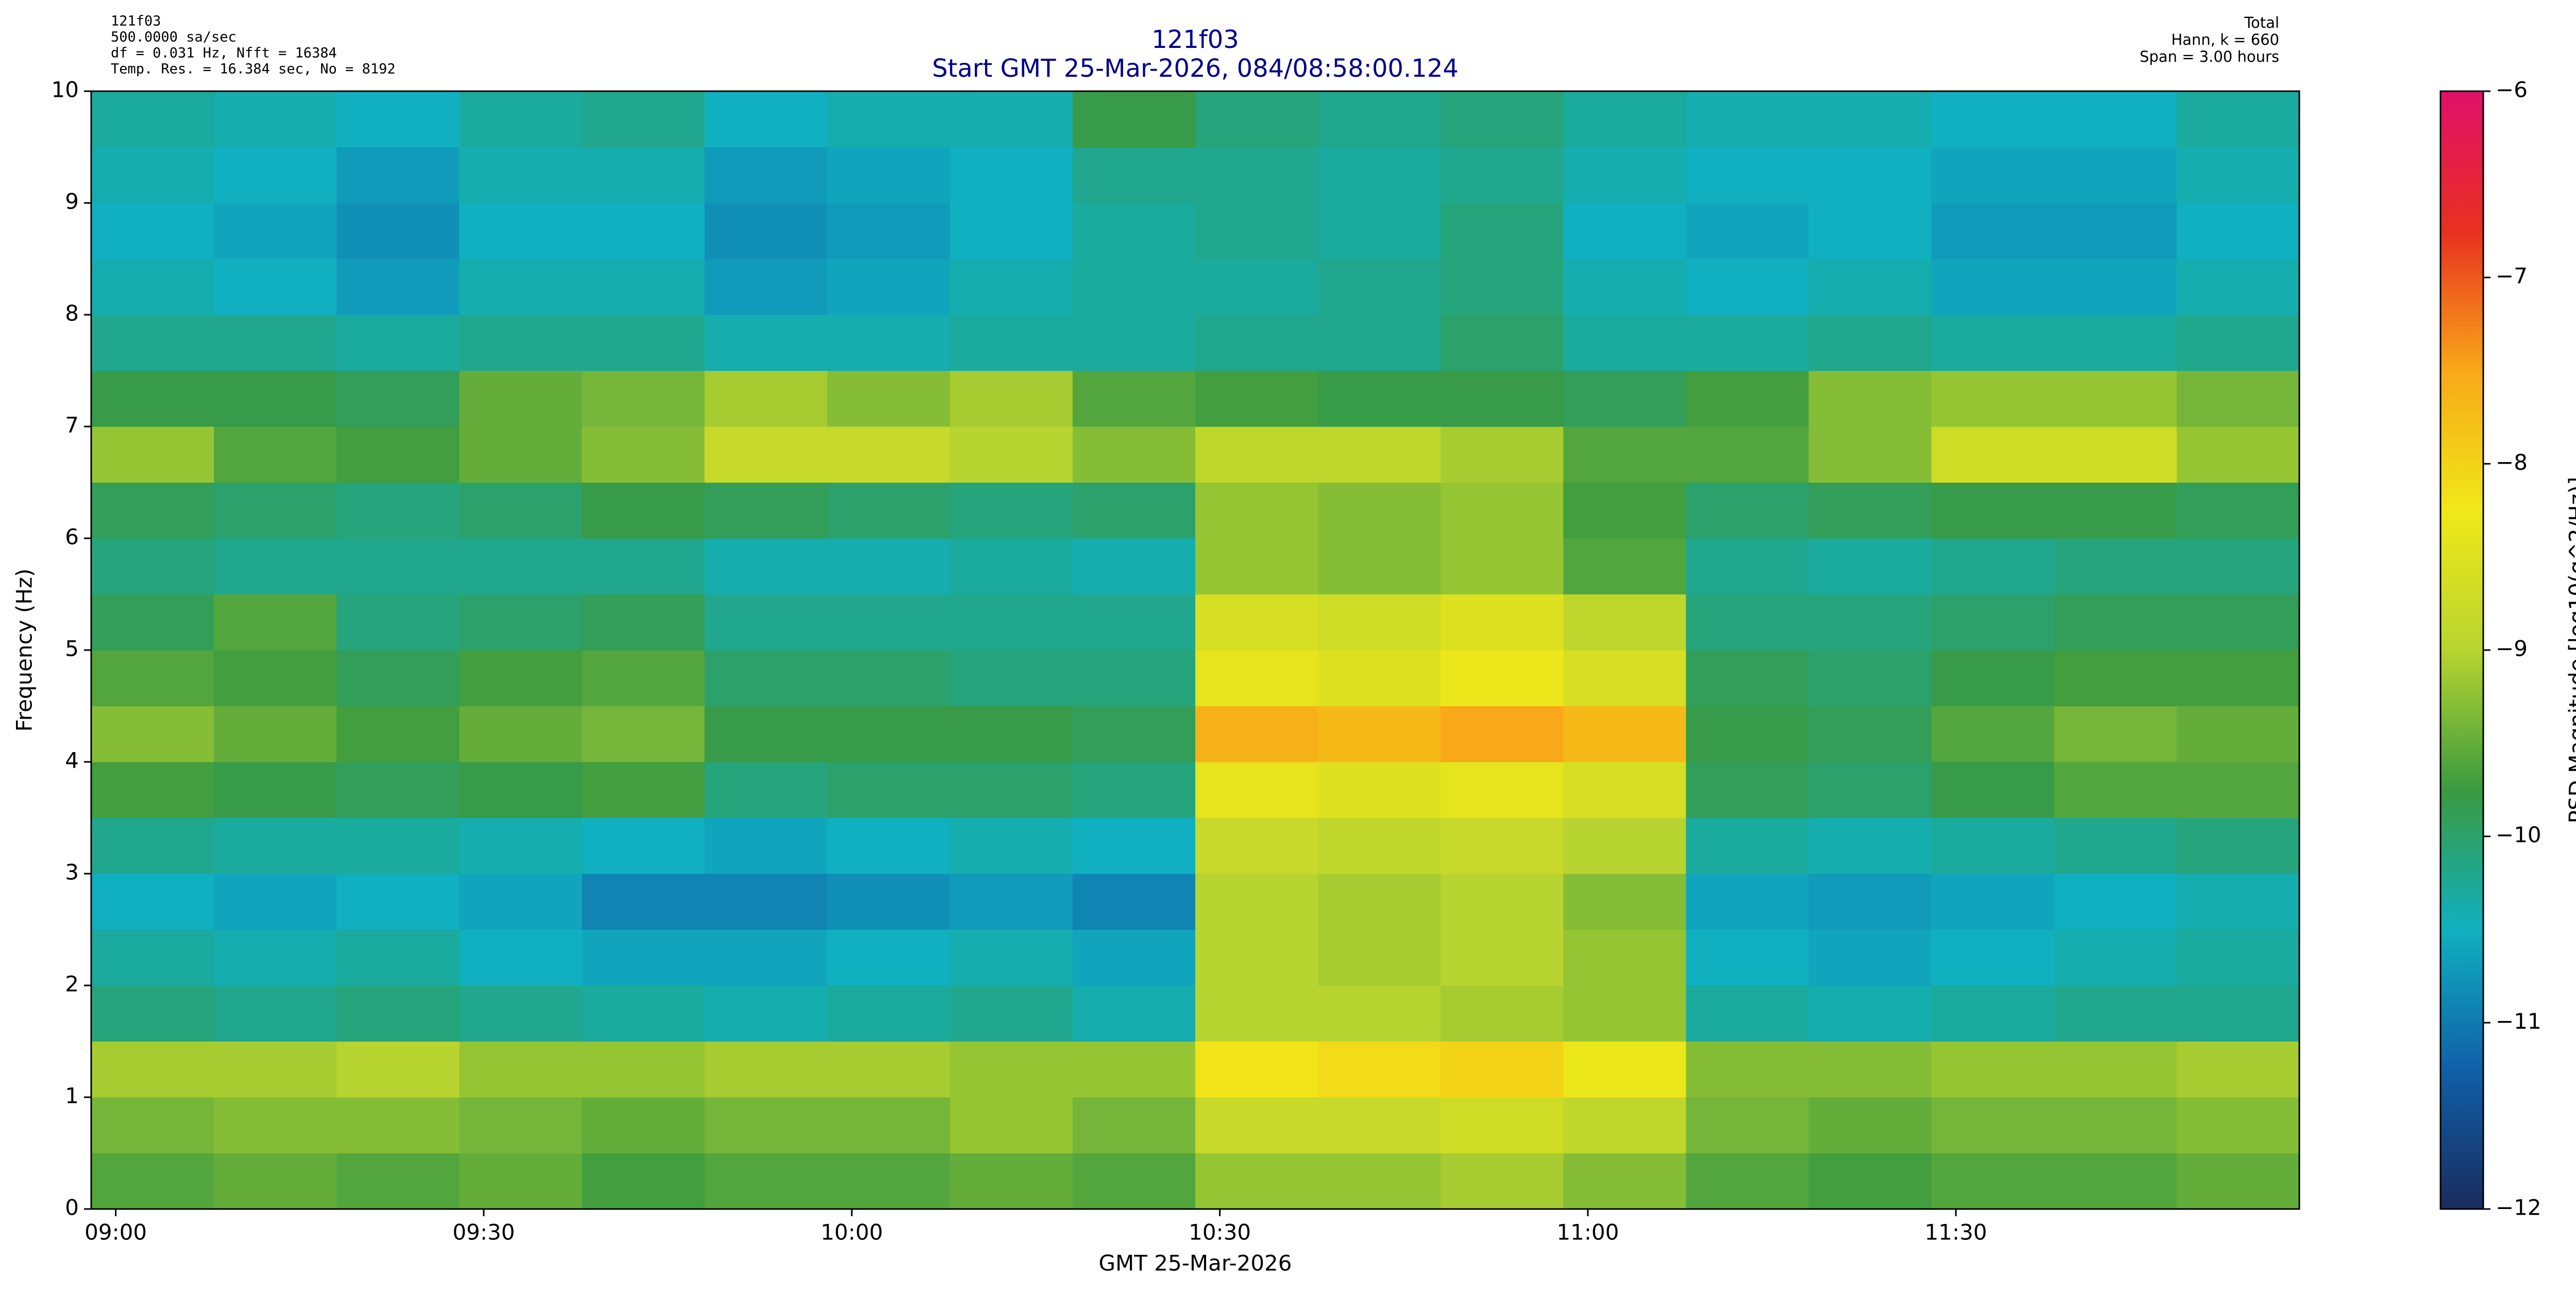  I want to click on y-tick-label: 4, so click(72, 760).